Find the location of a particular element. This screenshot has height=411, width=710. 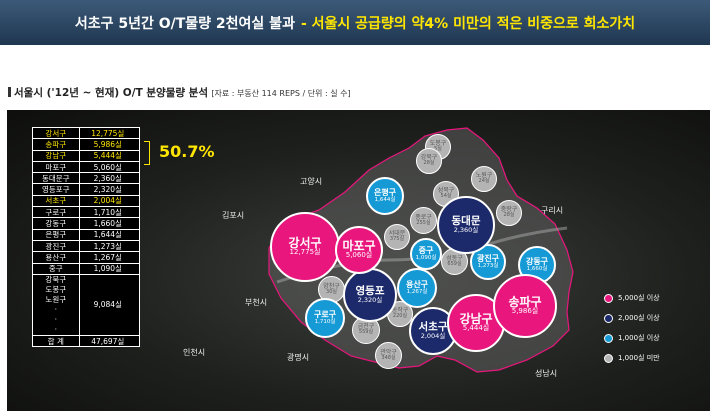

bubble-songpa: 송파구 5,986실 is located at coordinates (525, 306).